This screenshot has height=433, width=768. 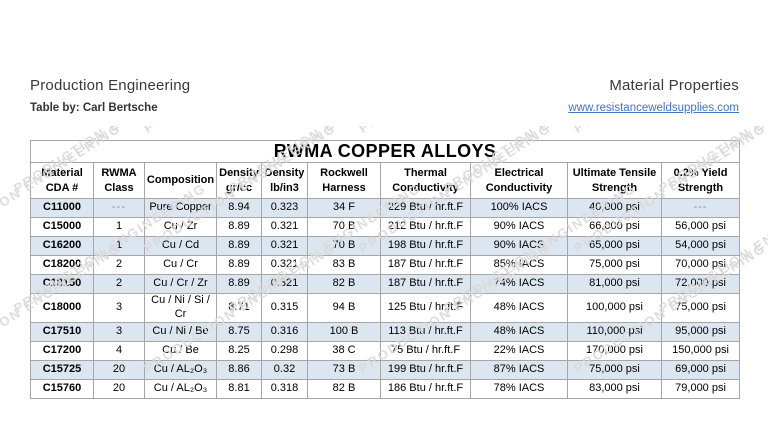 I want to click on table-cell: 48% IACS, so click(x=519, y=308).